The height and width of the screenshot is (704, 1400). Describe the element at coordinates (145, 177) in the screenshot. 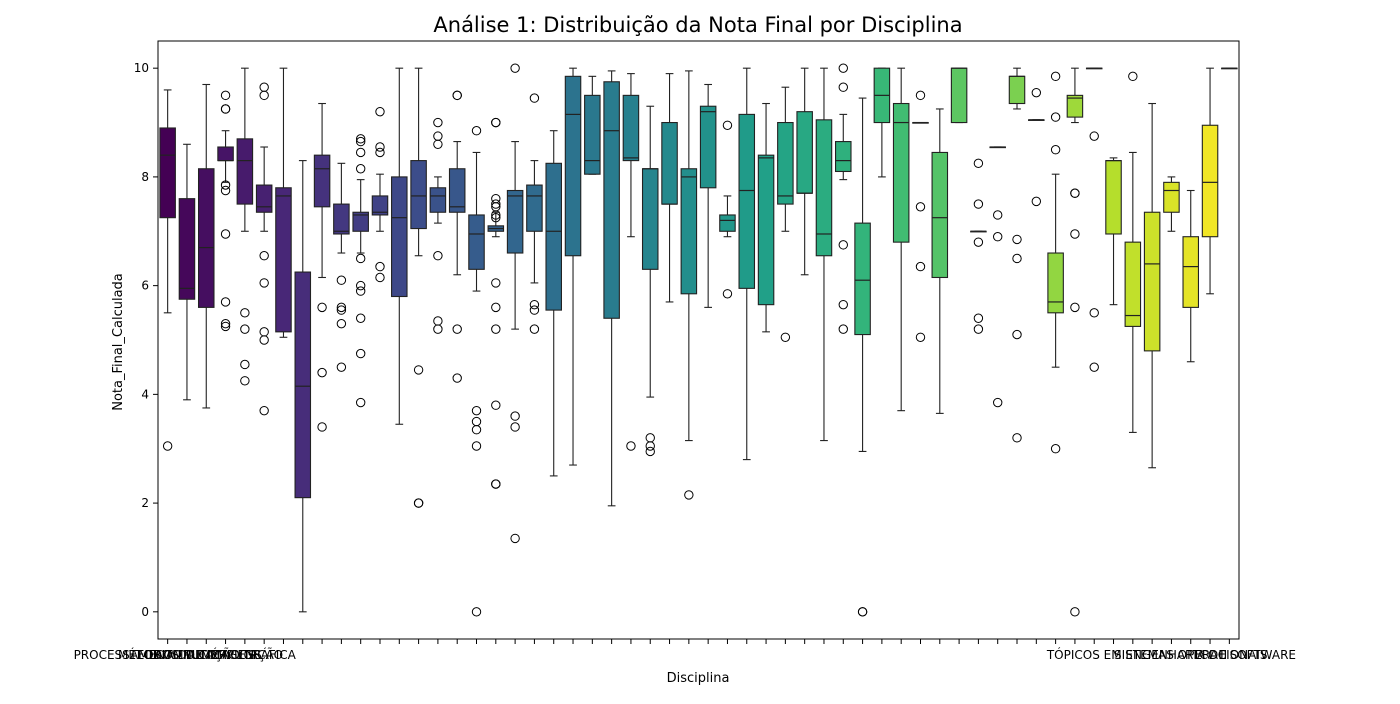

I see `y-tick-label: 8` at that location.